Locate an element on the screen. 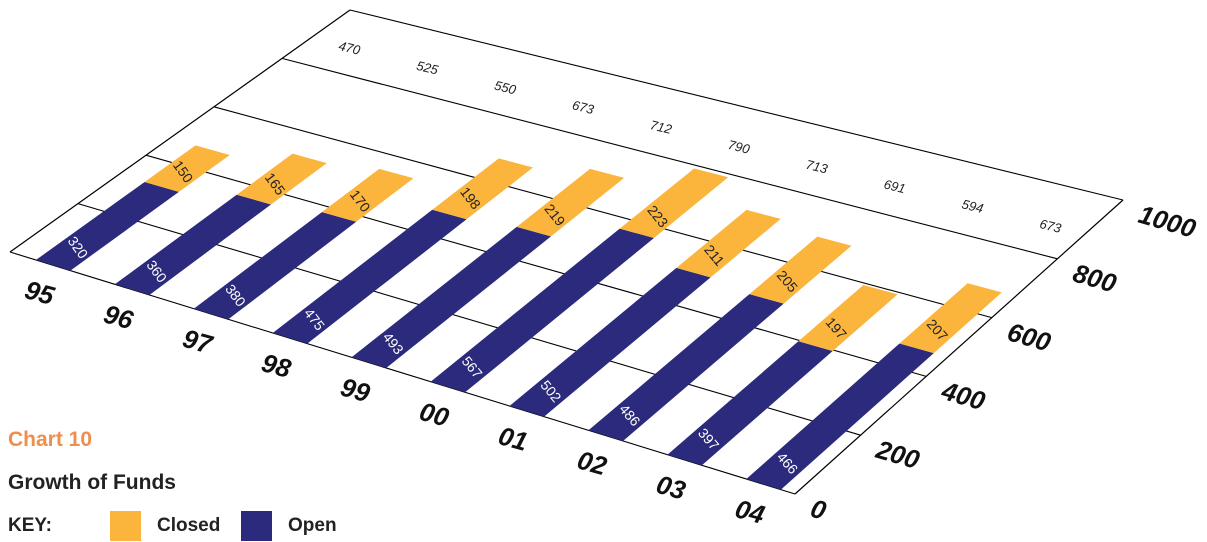  x-tick-label: 96 is located at coordinates (119, 317).